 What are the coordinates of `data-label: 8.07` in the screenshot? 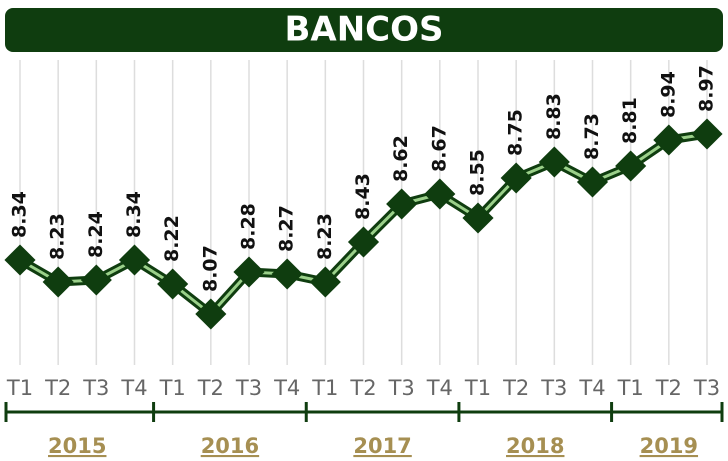 It's located at (210, 268).